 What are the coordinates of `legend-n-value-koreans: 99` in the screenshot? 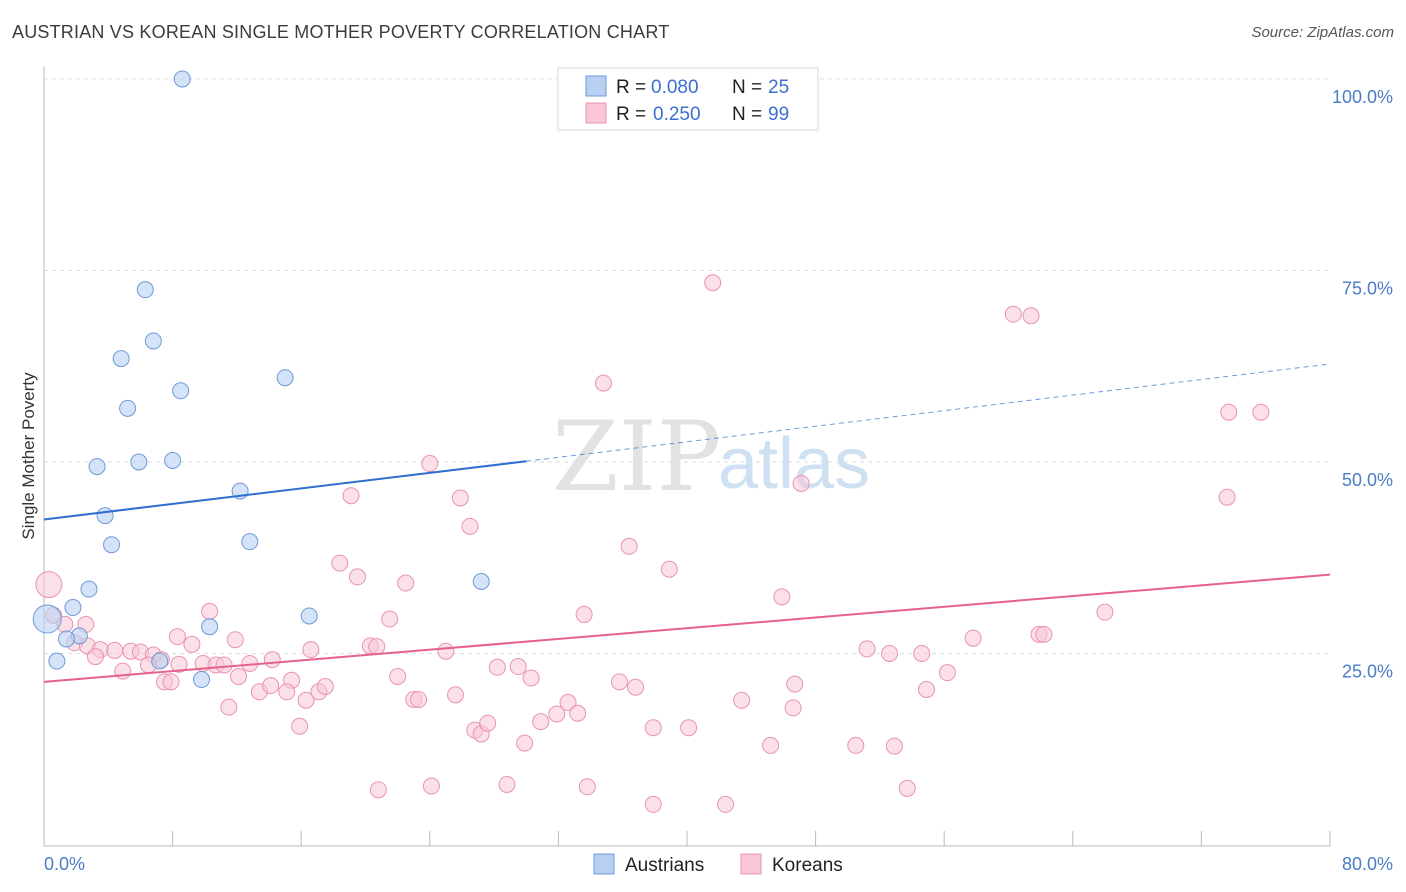 It's located at (778, 114).